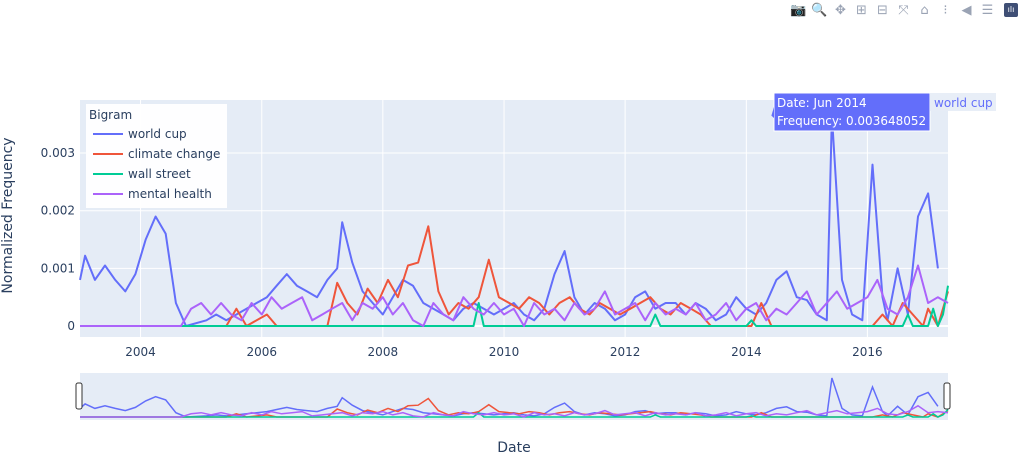 This screenshot has width=1024, height=453. What do you see at coordinates (513, 396) in the screenshot?
I see `range-slider` at bounding box center [513, 396].